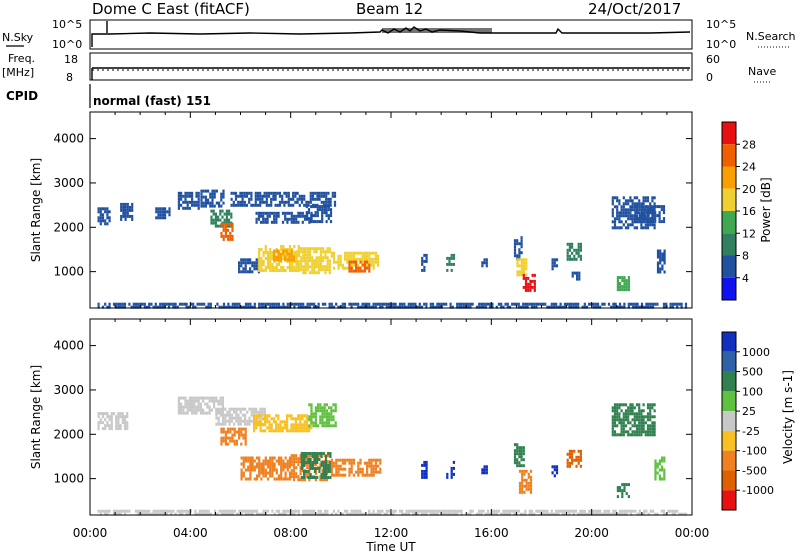 The image size is (800, 554). I want to click on freq-tick-bottom: 8, so click(69, 77).